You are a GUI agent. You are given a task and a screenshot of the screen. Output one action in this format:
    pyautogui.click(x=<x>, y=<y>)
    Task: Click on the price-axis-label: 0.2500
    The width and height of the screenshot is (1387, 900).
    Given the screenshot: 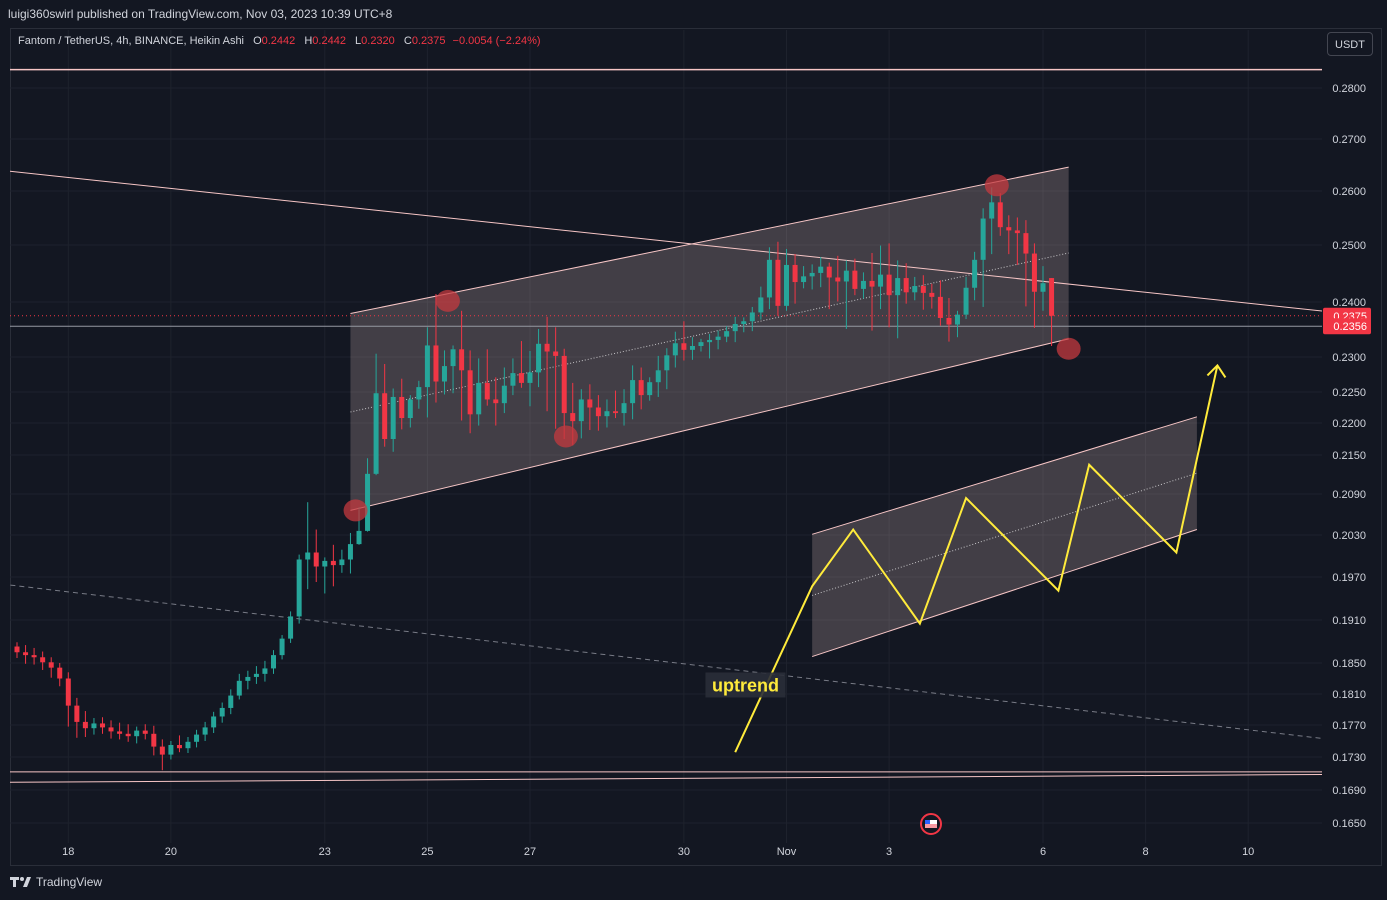 What is the action you would take?
    pyautogui.click(x=1349, y=246)
    